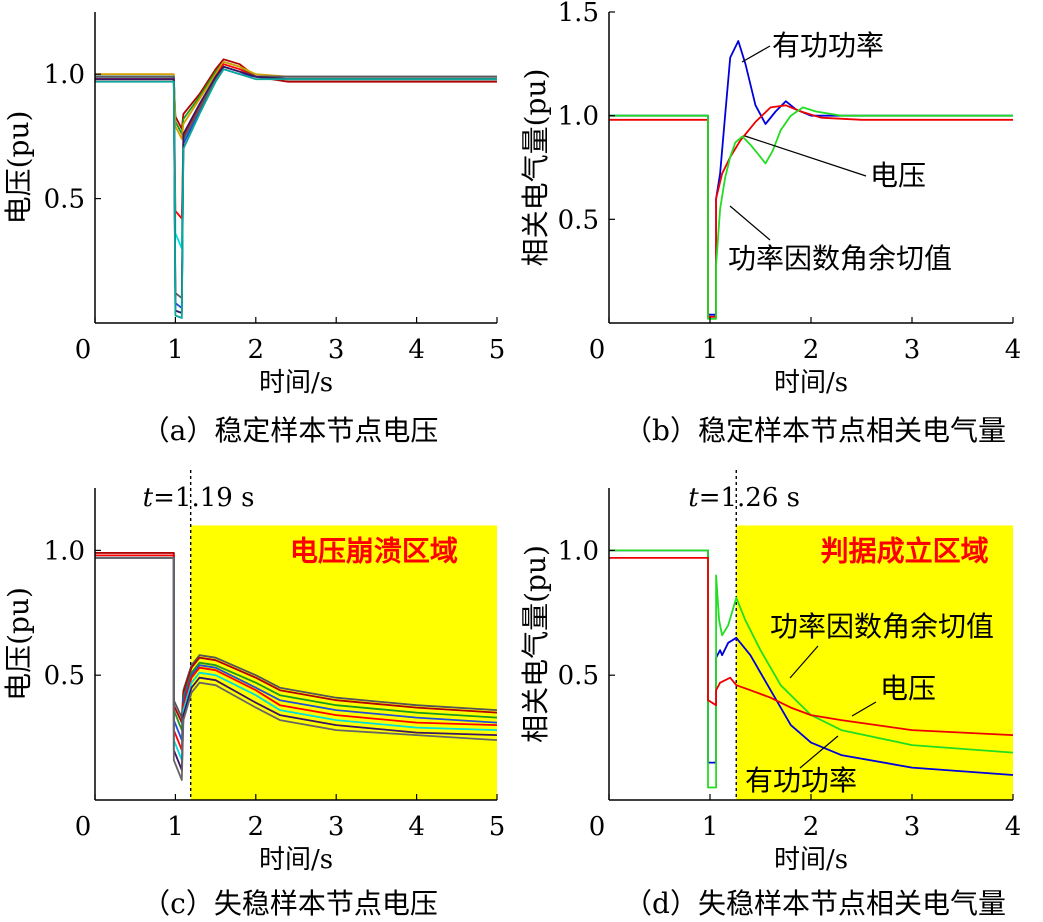 The height and width of the screenshot is (922, 1043). I want to click on annotation-active-power-d: 有功功率, so click(801, 780).